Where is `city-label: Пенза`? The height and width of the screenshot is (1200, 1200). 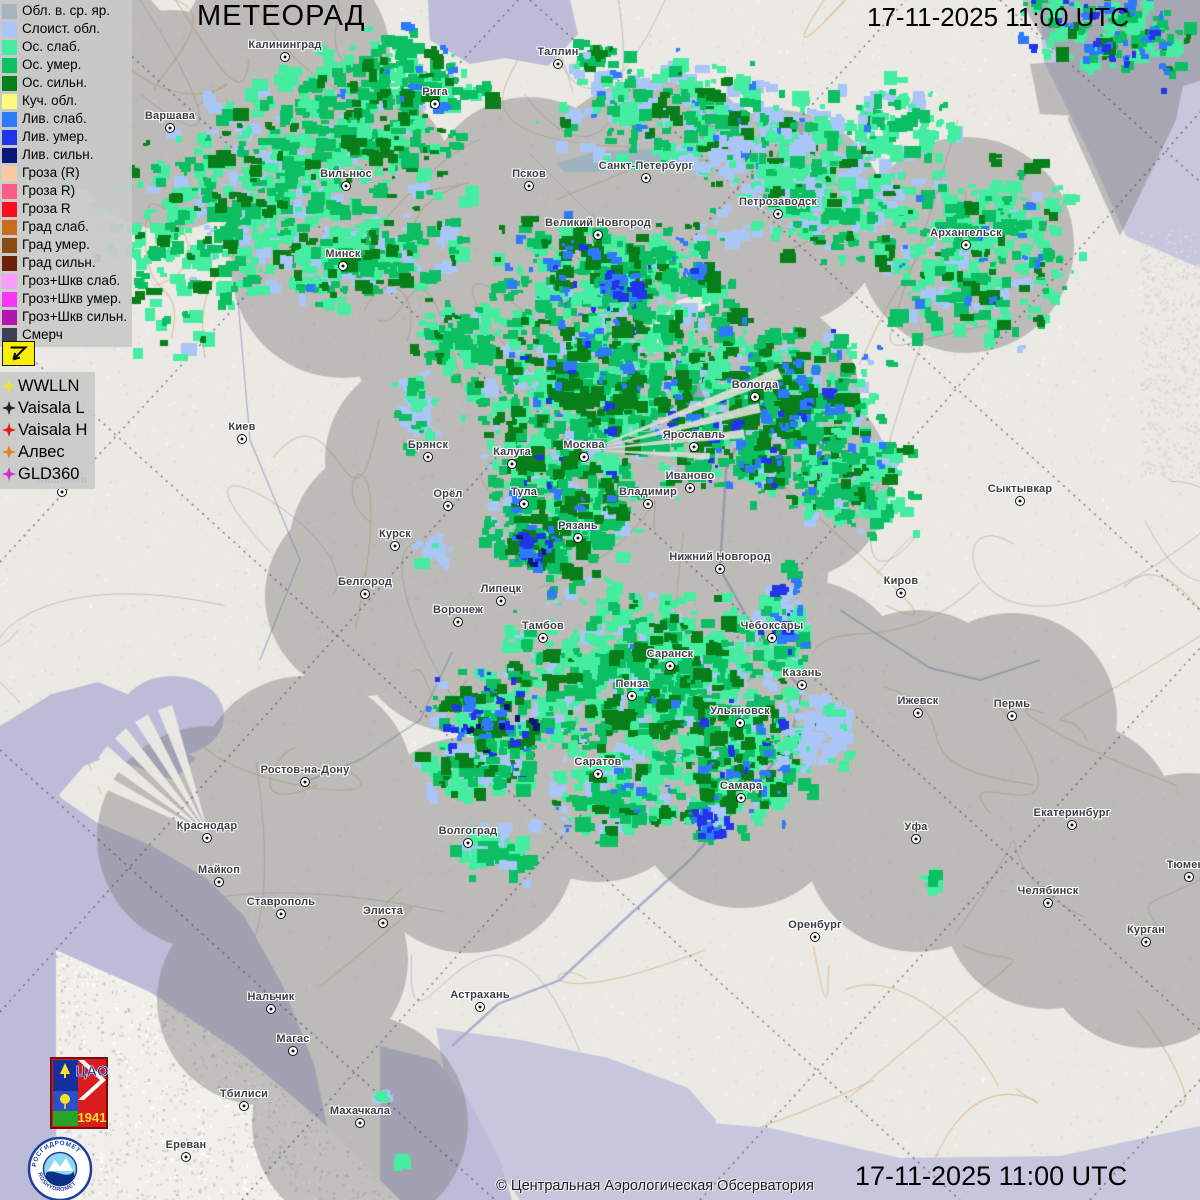
city-label: Пенза is located at coordinates (632, 684).